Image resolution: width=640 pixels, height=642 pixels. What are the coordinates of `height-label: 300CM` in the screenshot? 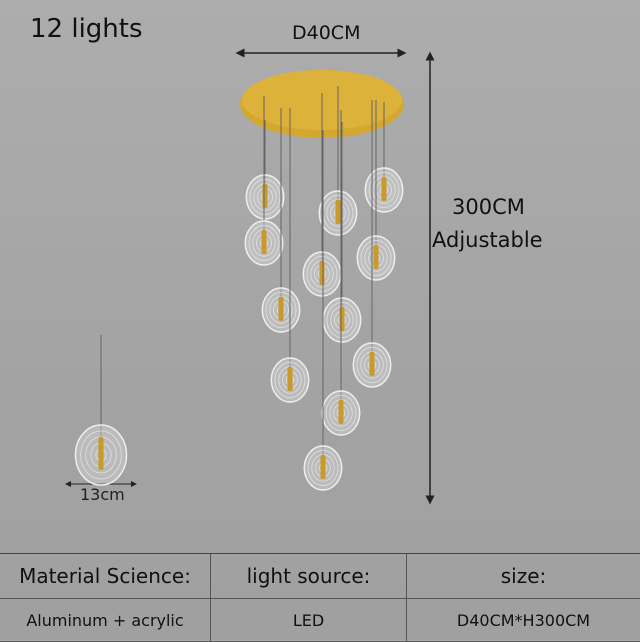 It's located at (488, 207).